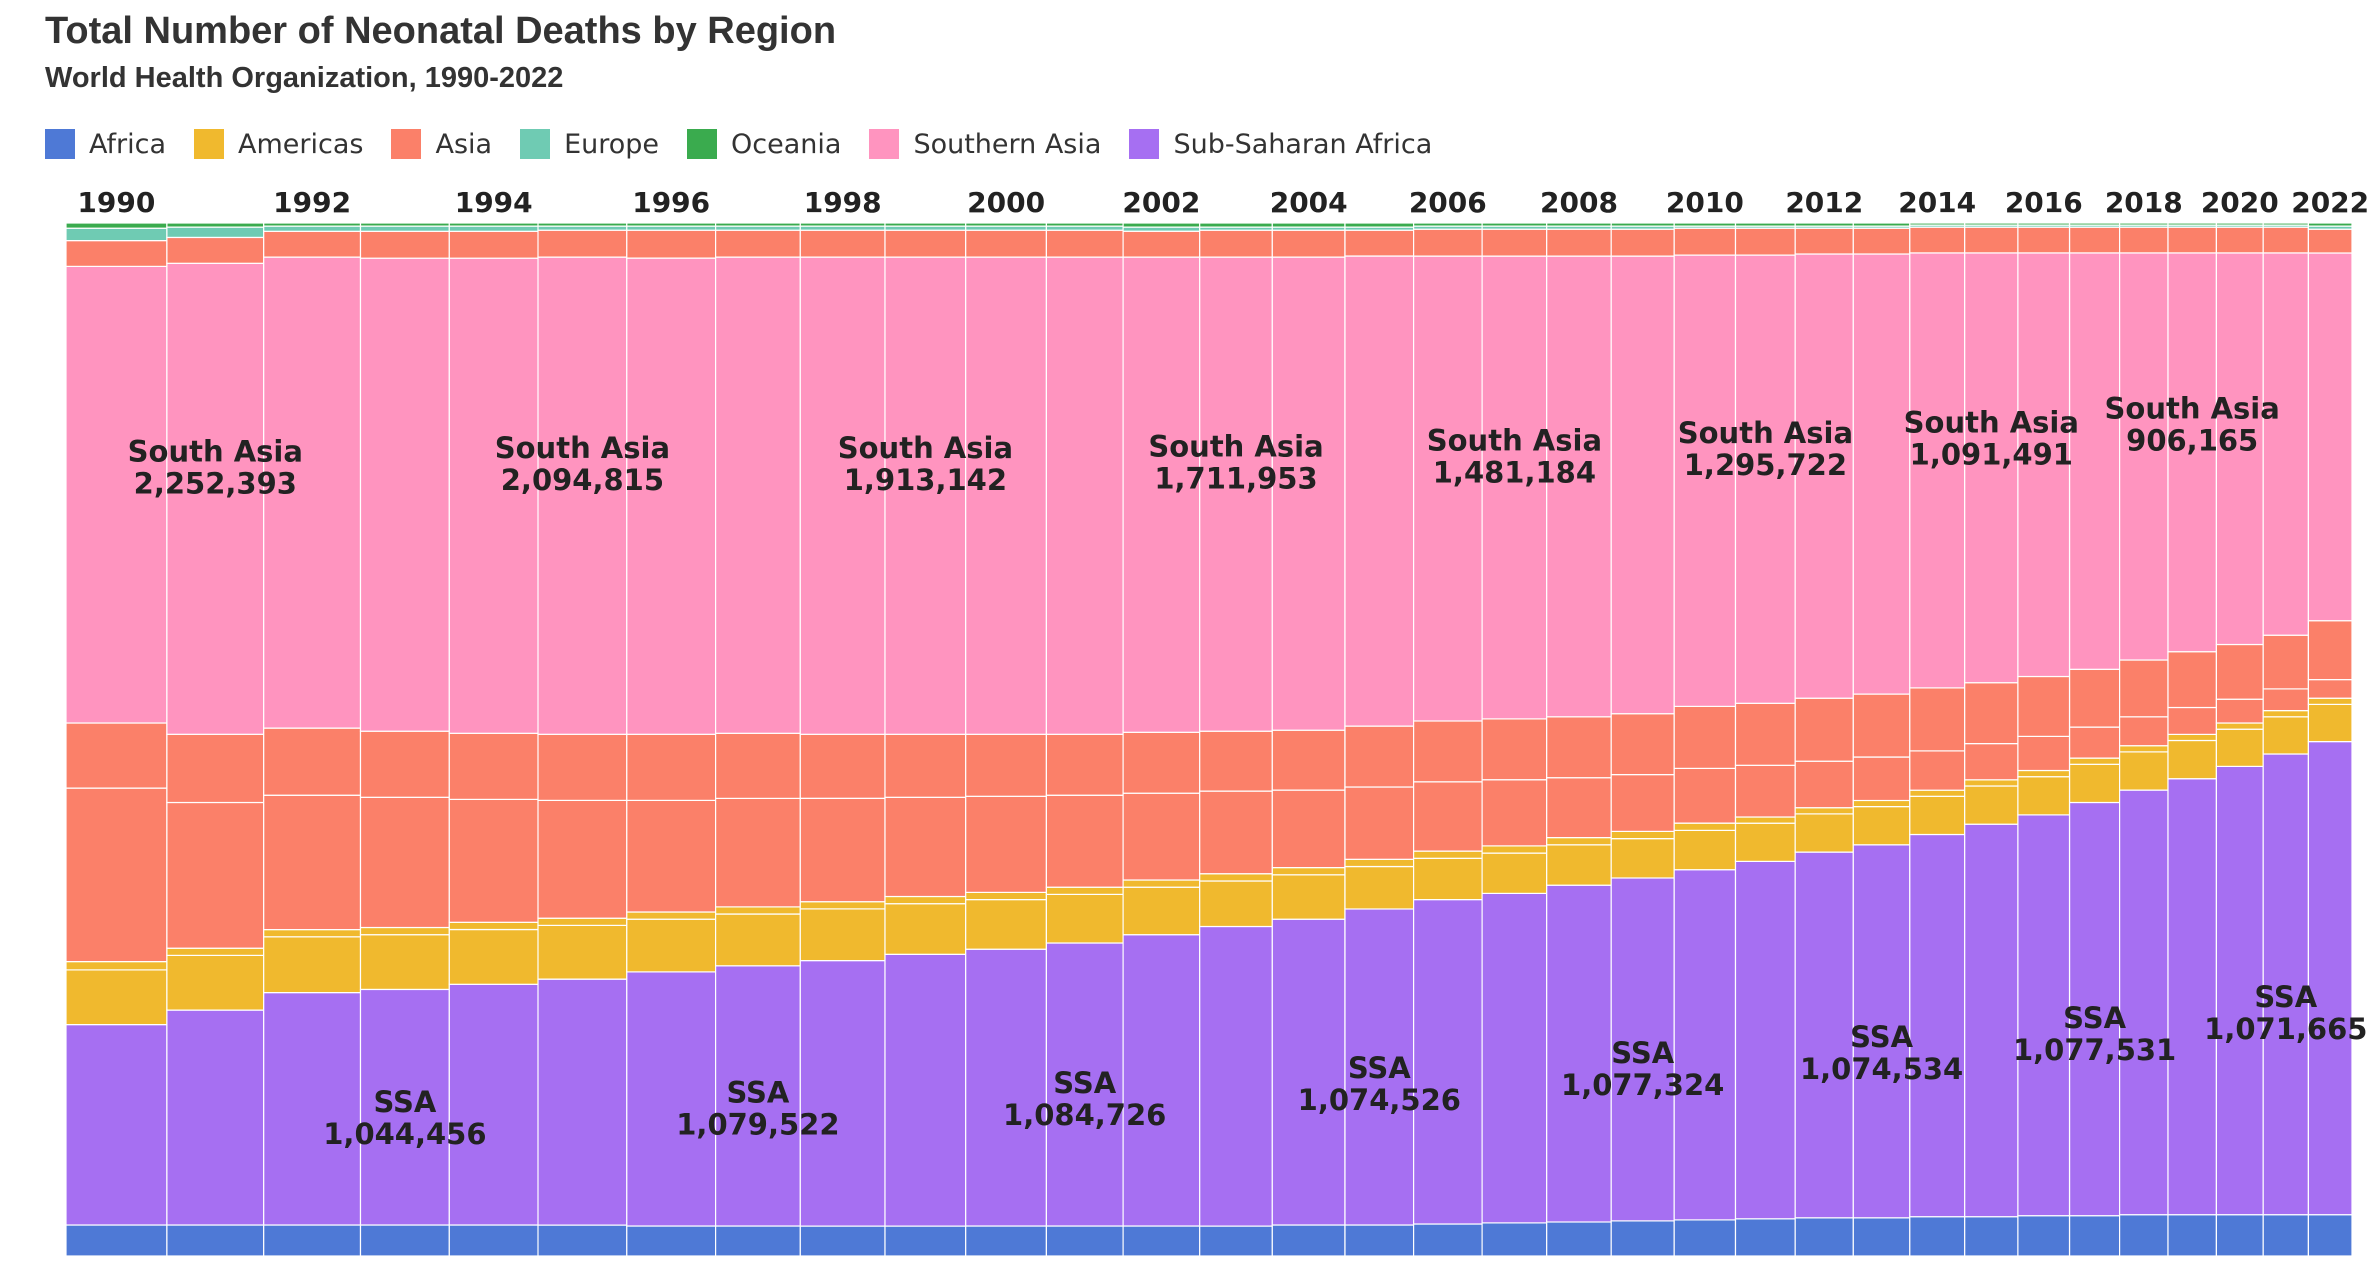 The image size is (2376, 1272). I want to click on segment-asia_top-2019, so click(2192, 240).